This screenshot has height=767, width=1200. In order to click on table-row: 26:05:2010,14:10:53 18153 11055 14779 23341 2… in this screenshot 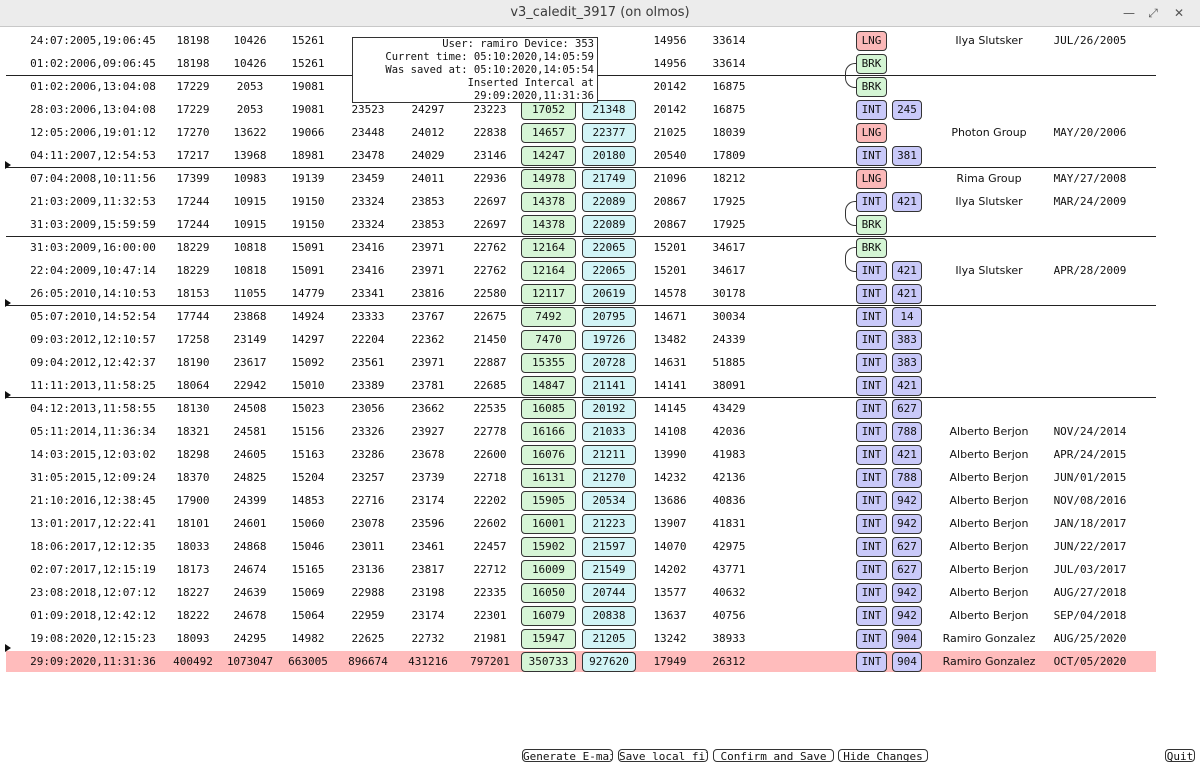, I will do `click(600, 294)`.